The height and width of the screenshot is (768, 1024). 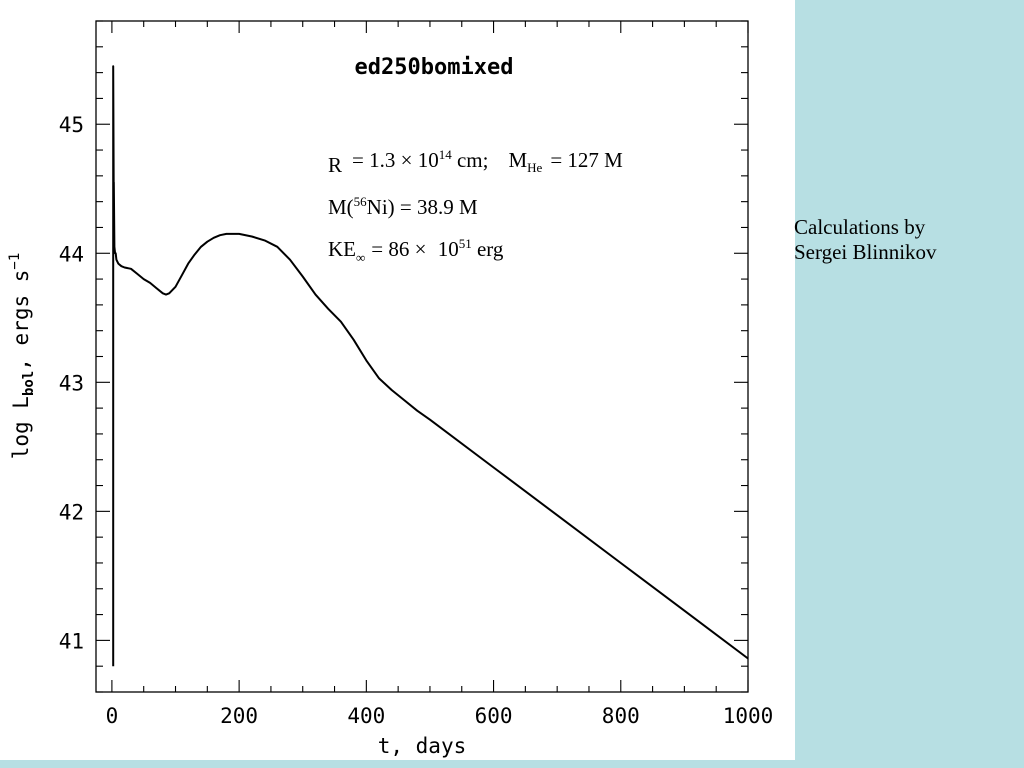 What do you see at coordinates (860, 227) in the screenshot?
I see `credit-line-1: Calculations by` at bounding box center [860, 227].